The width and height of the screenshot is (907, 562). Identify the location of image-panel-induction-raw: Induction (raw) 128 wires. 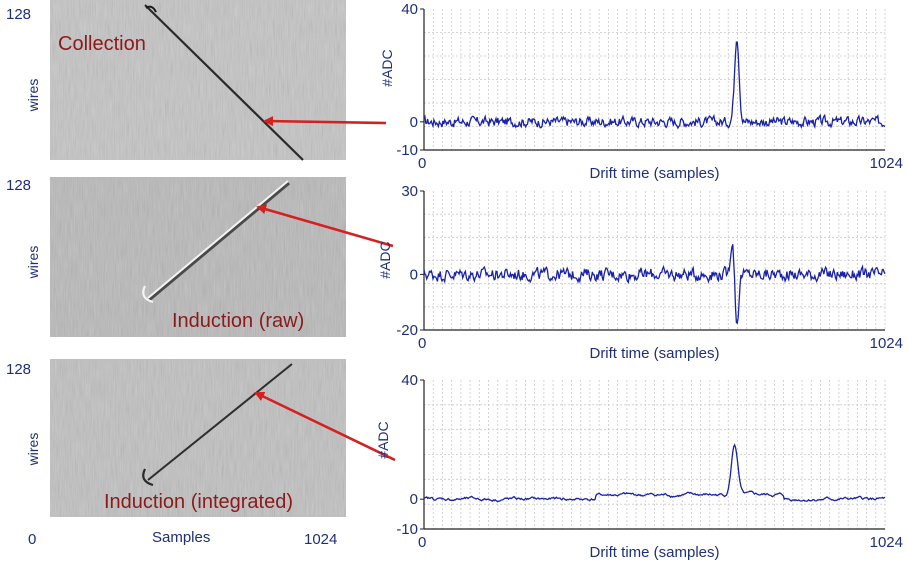
(176, 257).